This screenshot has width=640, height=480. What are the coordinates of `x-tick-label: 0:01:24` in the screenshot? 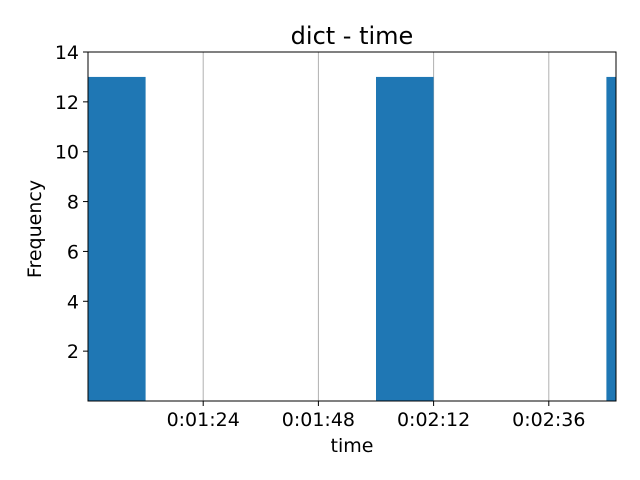 It's located at (203, 420).